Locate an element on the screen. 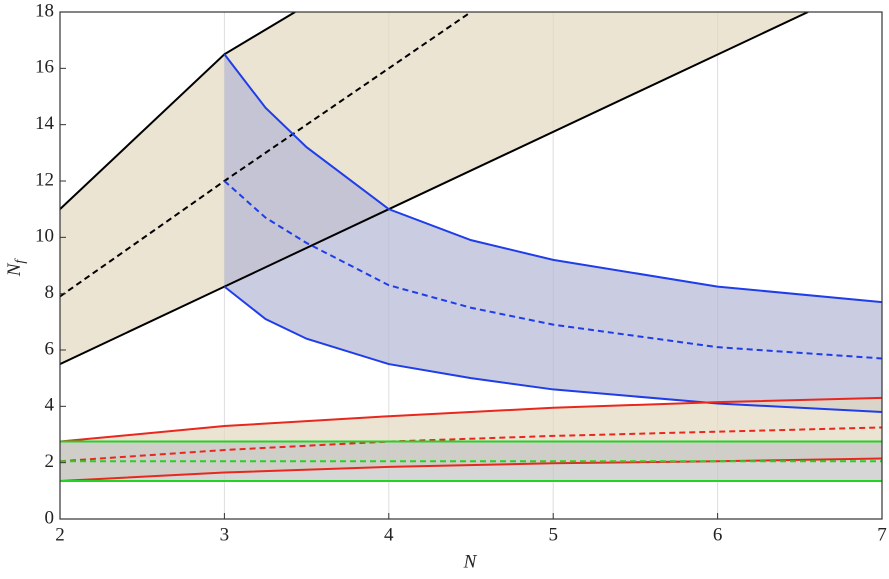 This screenshot has width=889, height=579. y-axis-label: Nf is located at coordinates (16, 268).